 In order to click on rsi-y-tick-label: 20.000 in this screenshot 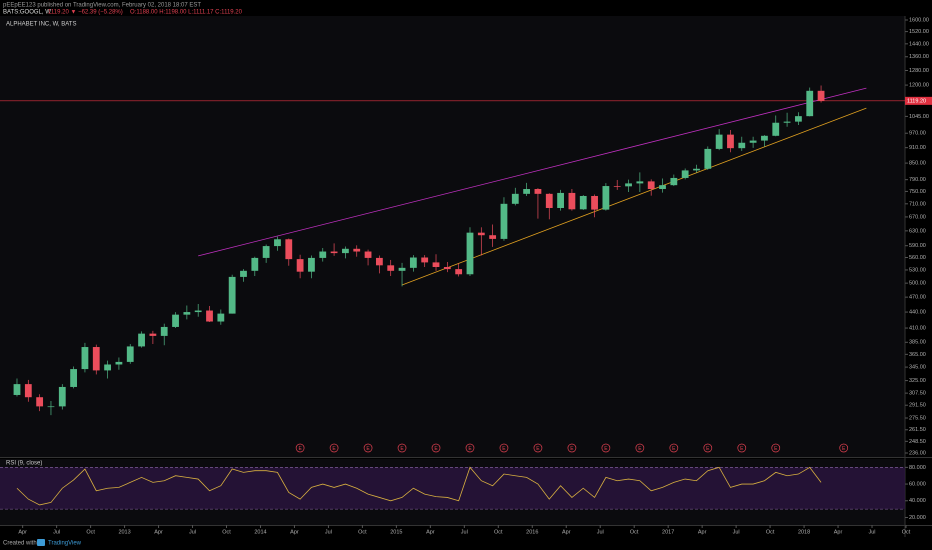, I will do `click(917, 518)`.